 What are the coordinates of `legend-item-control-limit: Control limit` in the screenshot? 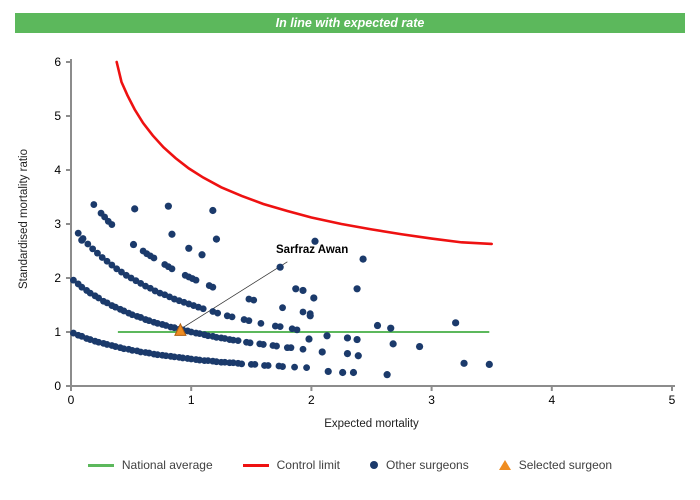 It's located at (291, 465).